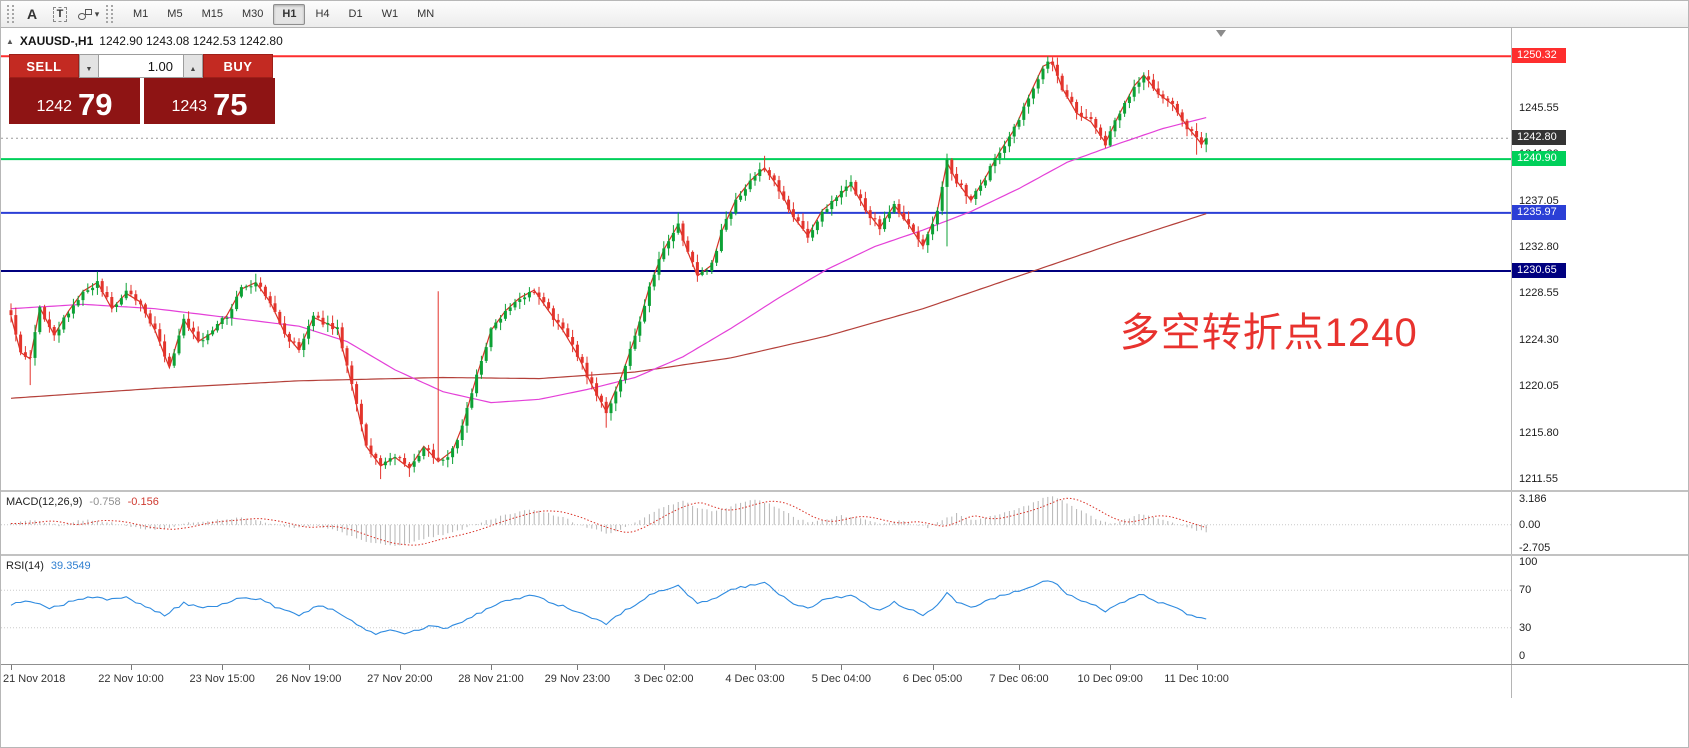 This screenshot has height=748, width=1689. I want to click on rsi-axis-label: 70, so click(1525, 590).